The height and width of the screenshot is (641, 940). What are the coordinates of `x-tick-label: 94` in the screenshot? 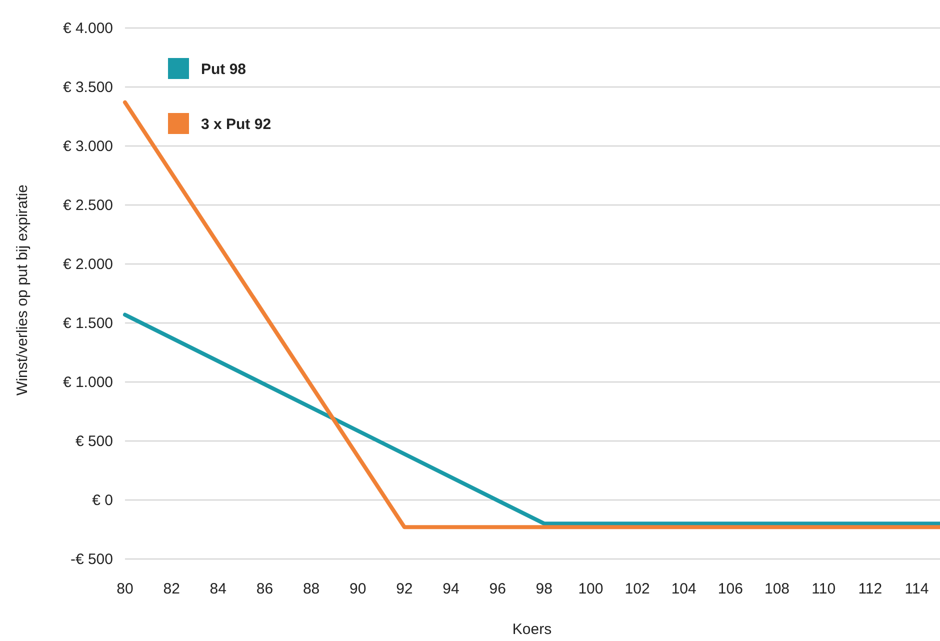 It's located at (451, 589).